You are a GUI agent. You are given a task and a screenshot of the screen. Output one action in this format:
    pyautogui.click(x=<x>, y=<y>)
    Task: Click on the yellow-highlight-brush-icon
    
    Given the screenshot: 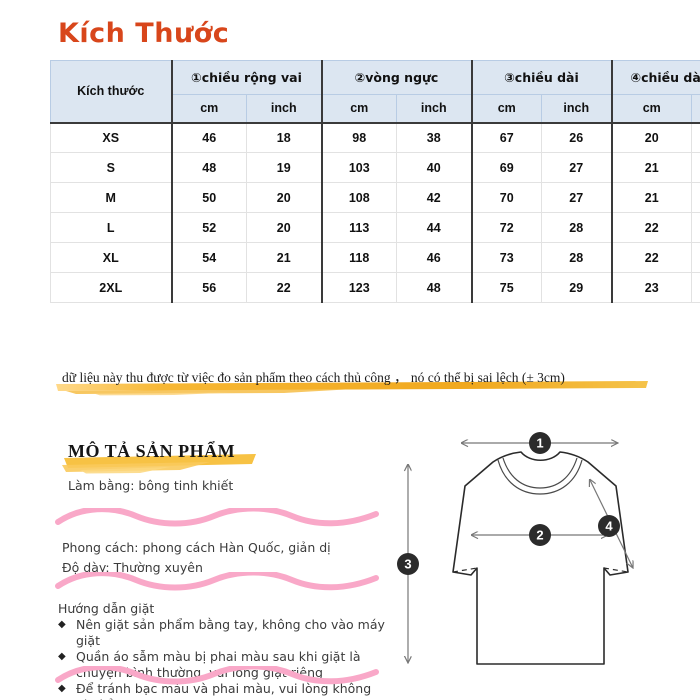 What is the action you would take?
    pyautogui.click(x=159, y=464)
    